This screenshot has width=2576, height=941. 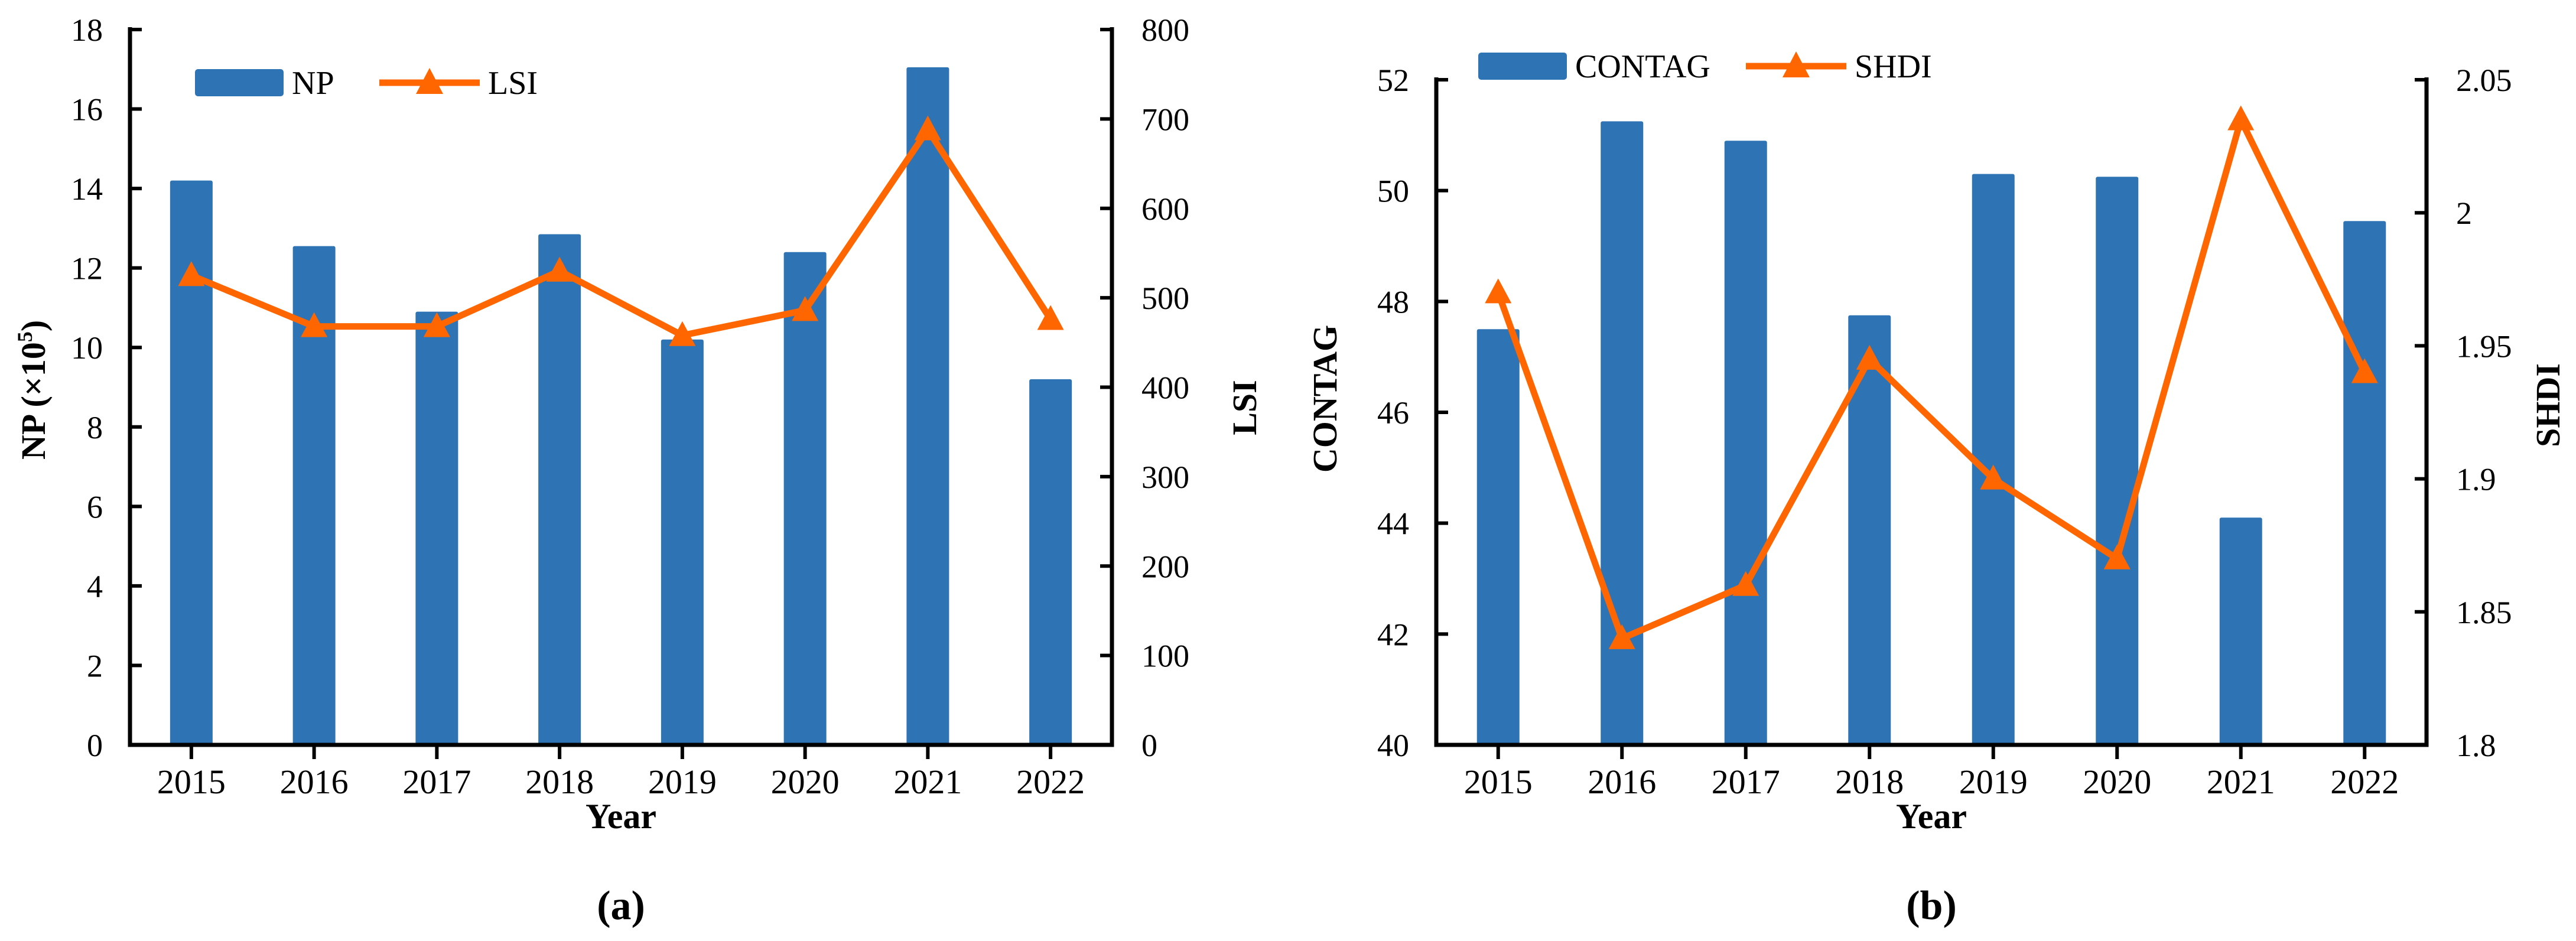 What do you see at coordinates (87, 110) in the screenshot?
I see `left-axis-tick-label: 16` at bounding box center [87, 110].